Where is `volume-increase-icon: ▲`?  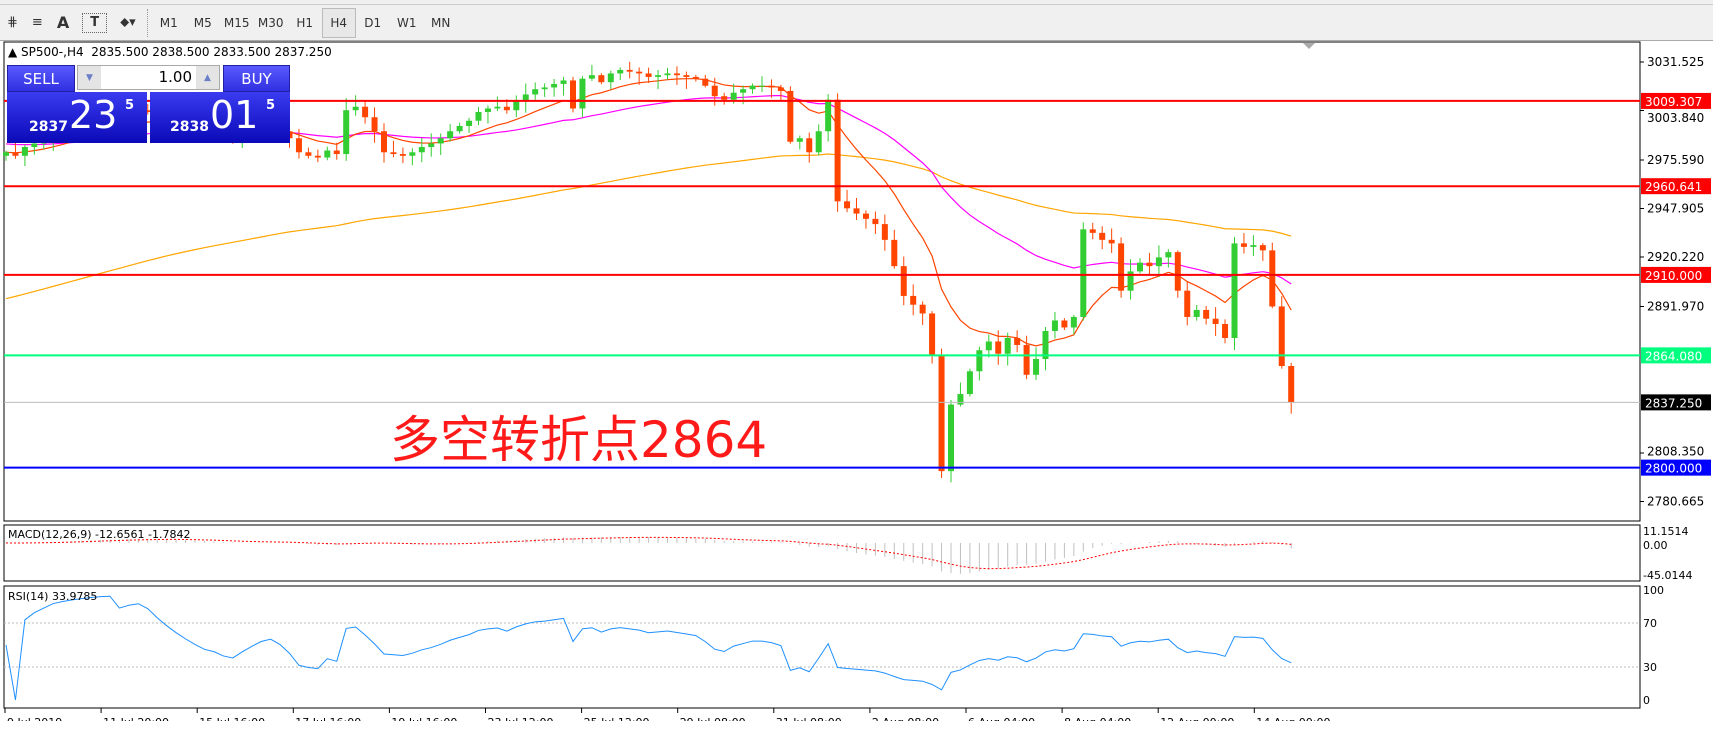 volume-increase-icon: ▲ is located at coordinates (207, 77).